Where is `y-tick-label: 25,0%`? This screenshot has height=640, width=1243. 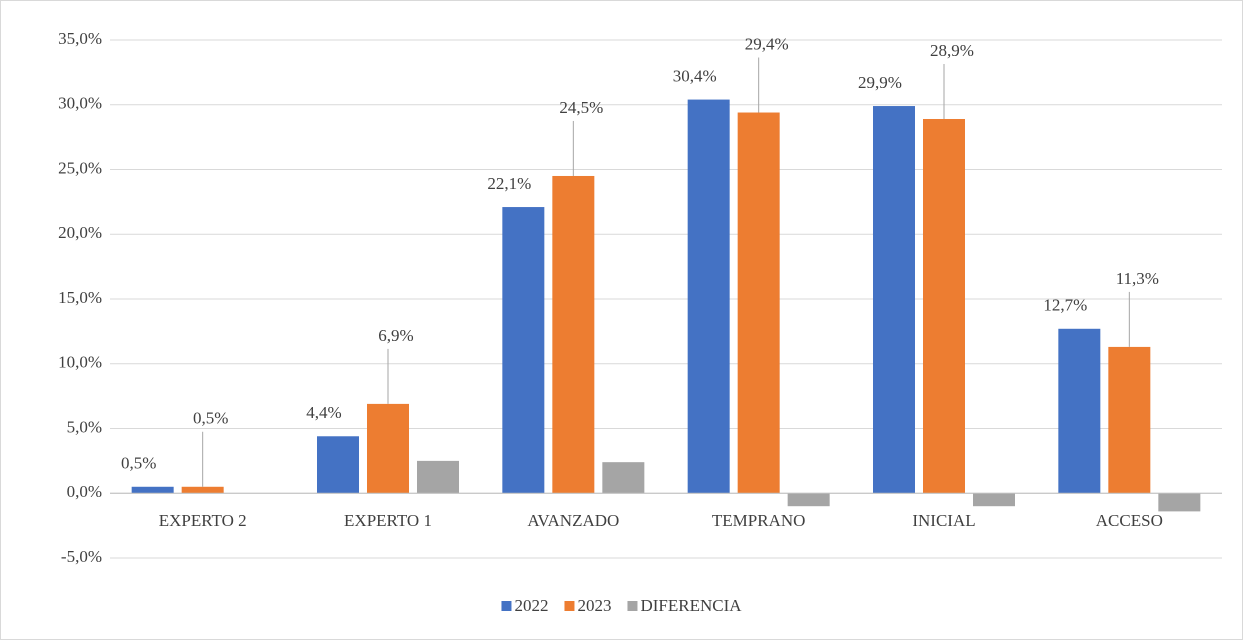
y-tick-label: 25,0% is located at coordinates (80, 167).